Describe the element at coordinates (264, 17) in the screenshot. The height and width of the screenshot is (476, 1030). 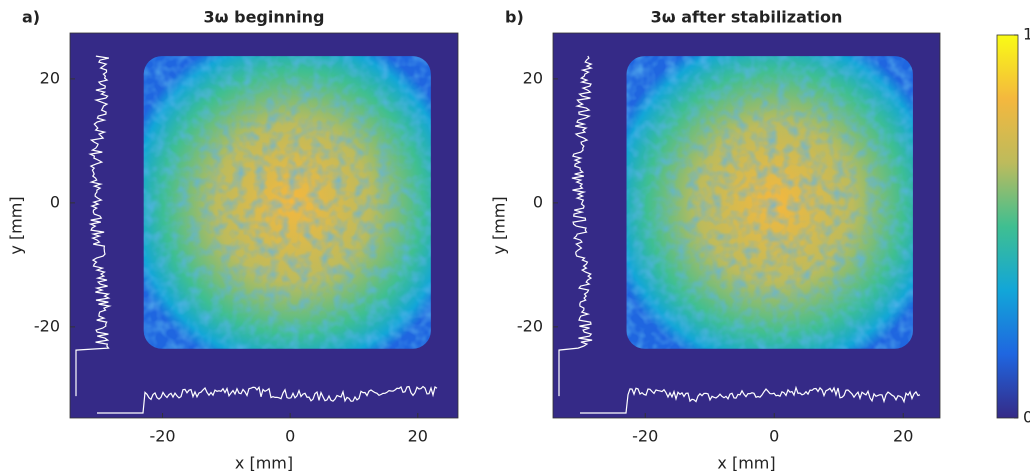
I see `chart-title: 3ω beginning` at that location.